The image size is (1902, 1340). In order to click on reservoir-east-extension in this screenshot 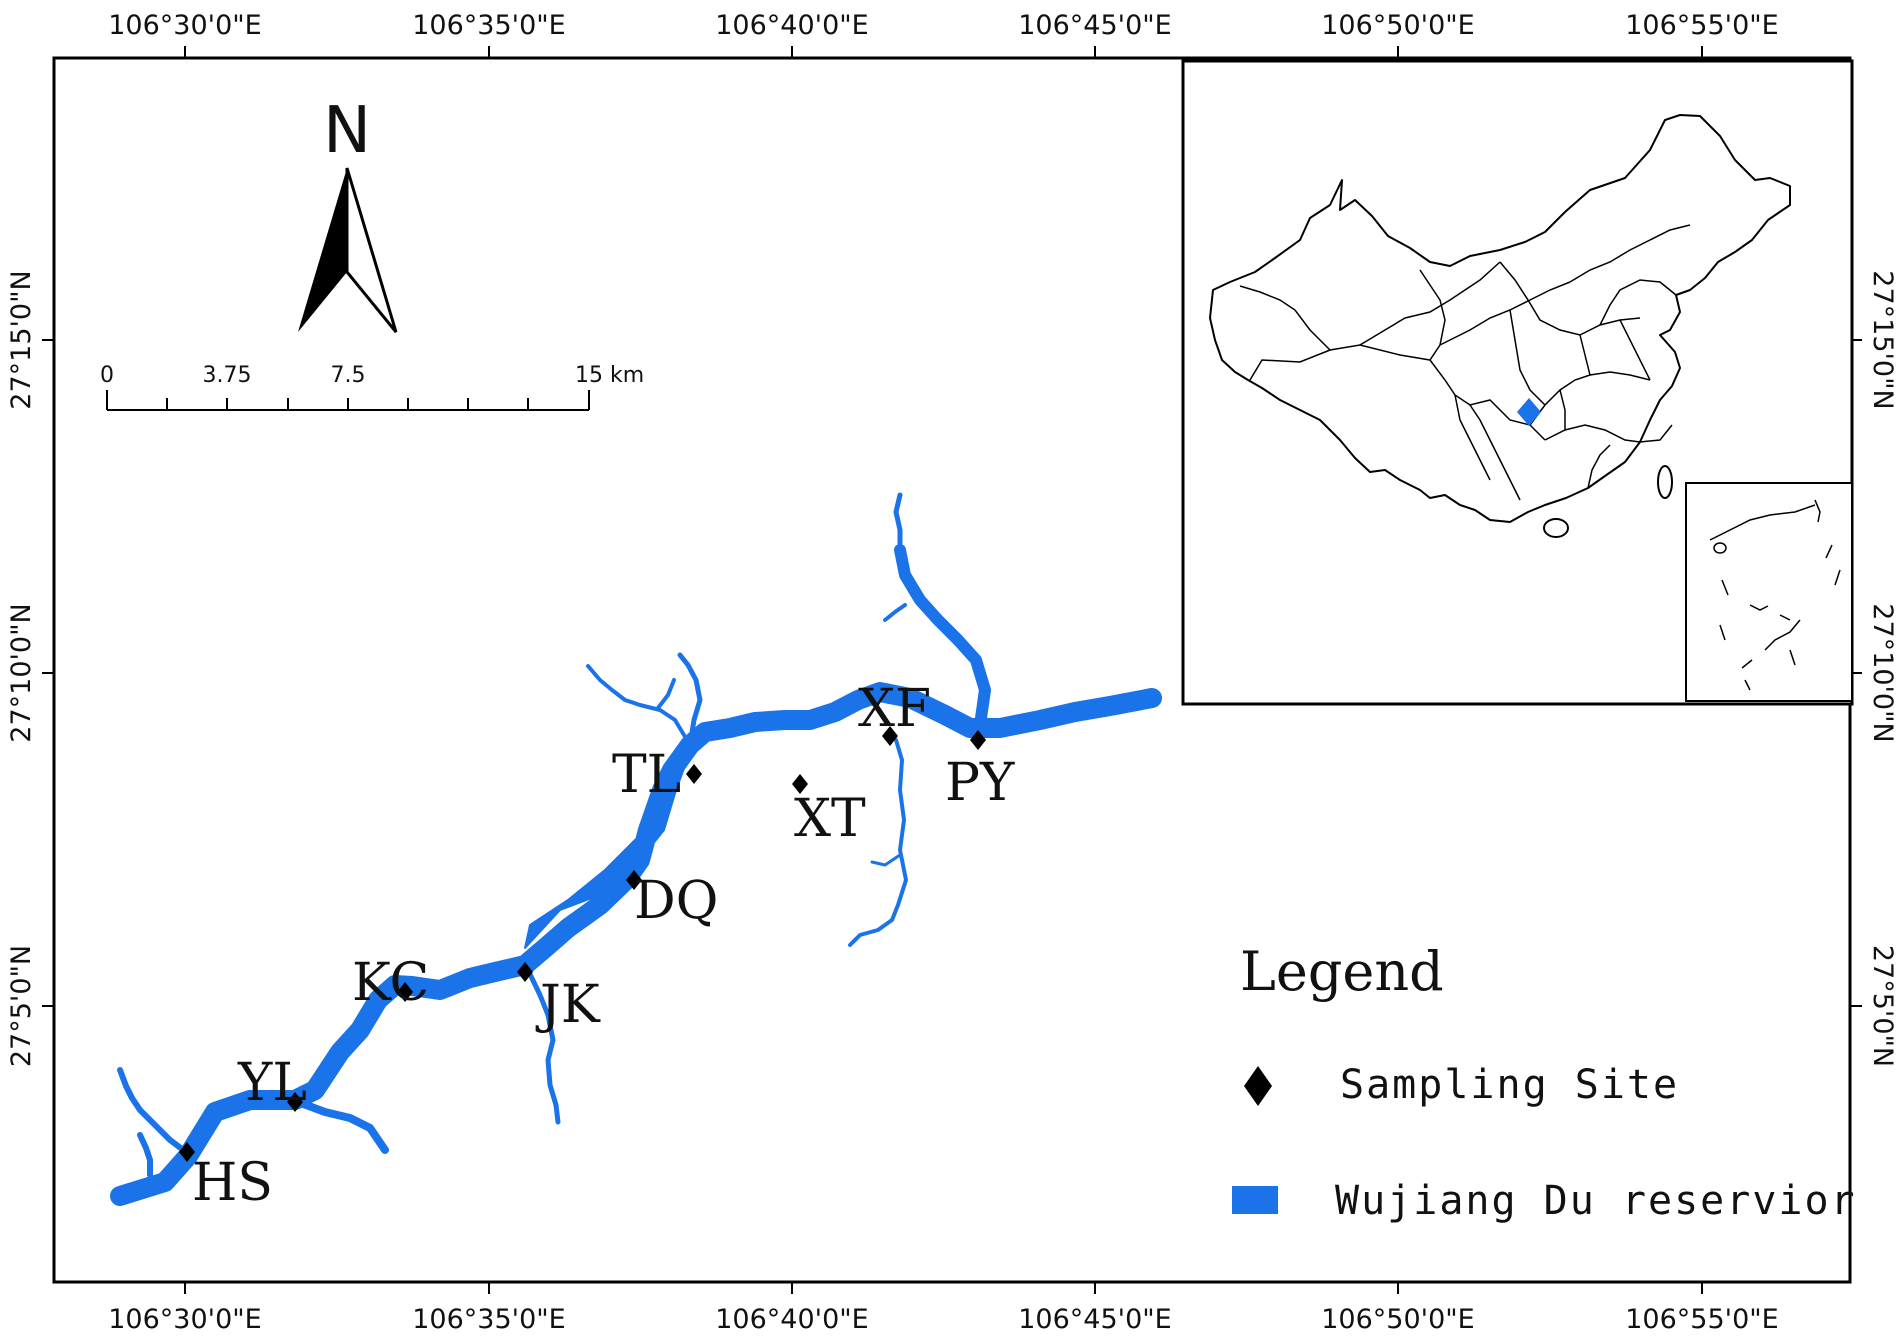, I will do `click(1106, 706)`.